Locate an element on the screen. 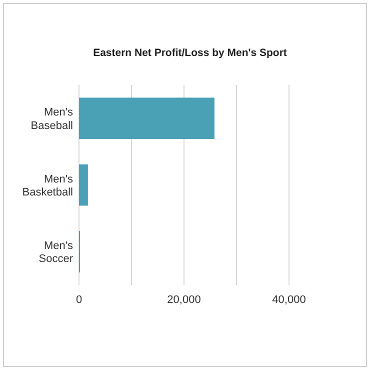  chart-title: Eastern Net Profit/Loss by Men's Sport is located at coordinates (190, 53).